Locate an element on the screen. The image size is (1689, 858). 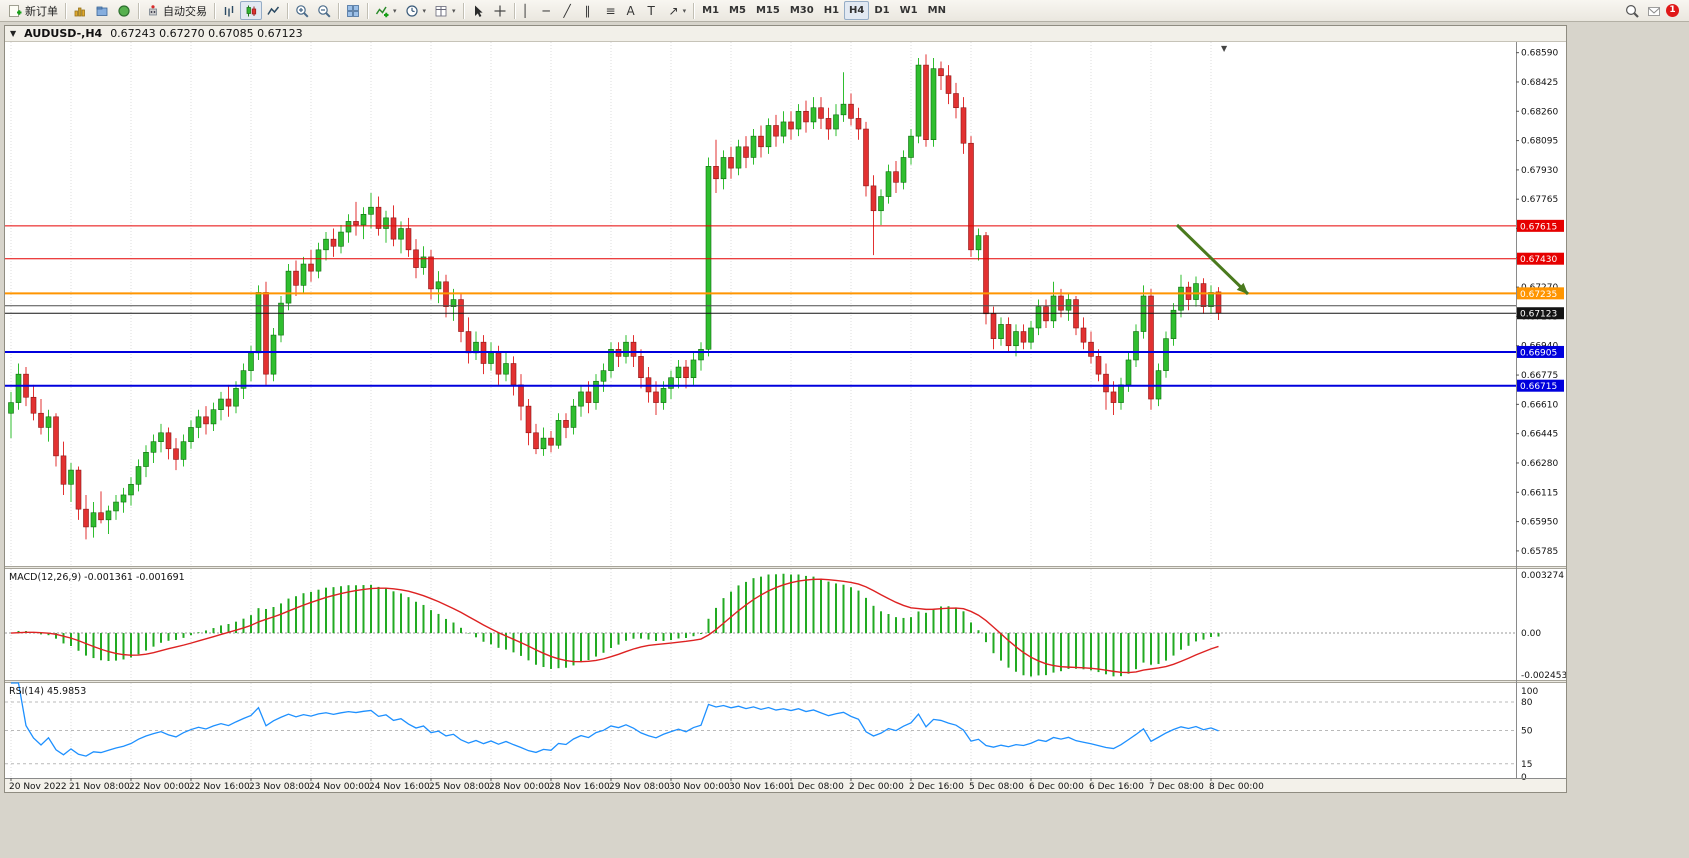
toolbar-chart-line-button is located at coordinates (273, 10).